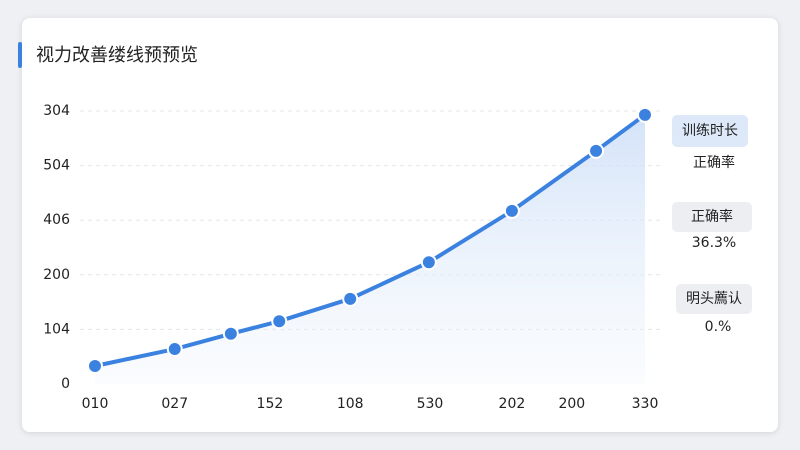 The width and height of the screenshot is (800, 450). I want to click on panel-label: 明头薦认, so click(714, 299).